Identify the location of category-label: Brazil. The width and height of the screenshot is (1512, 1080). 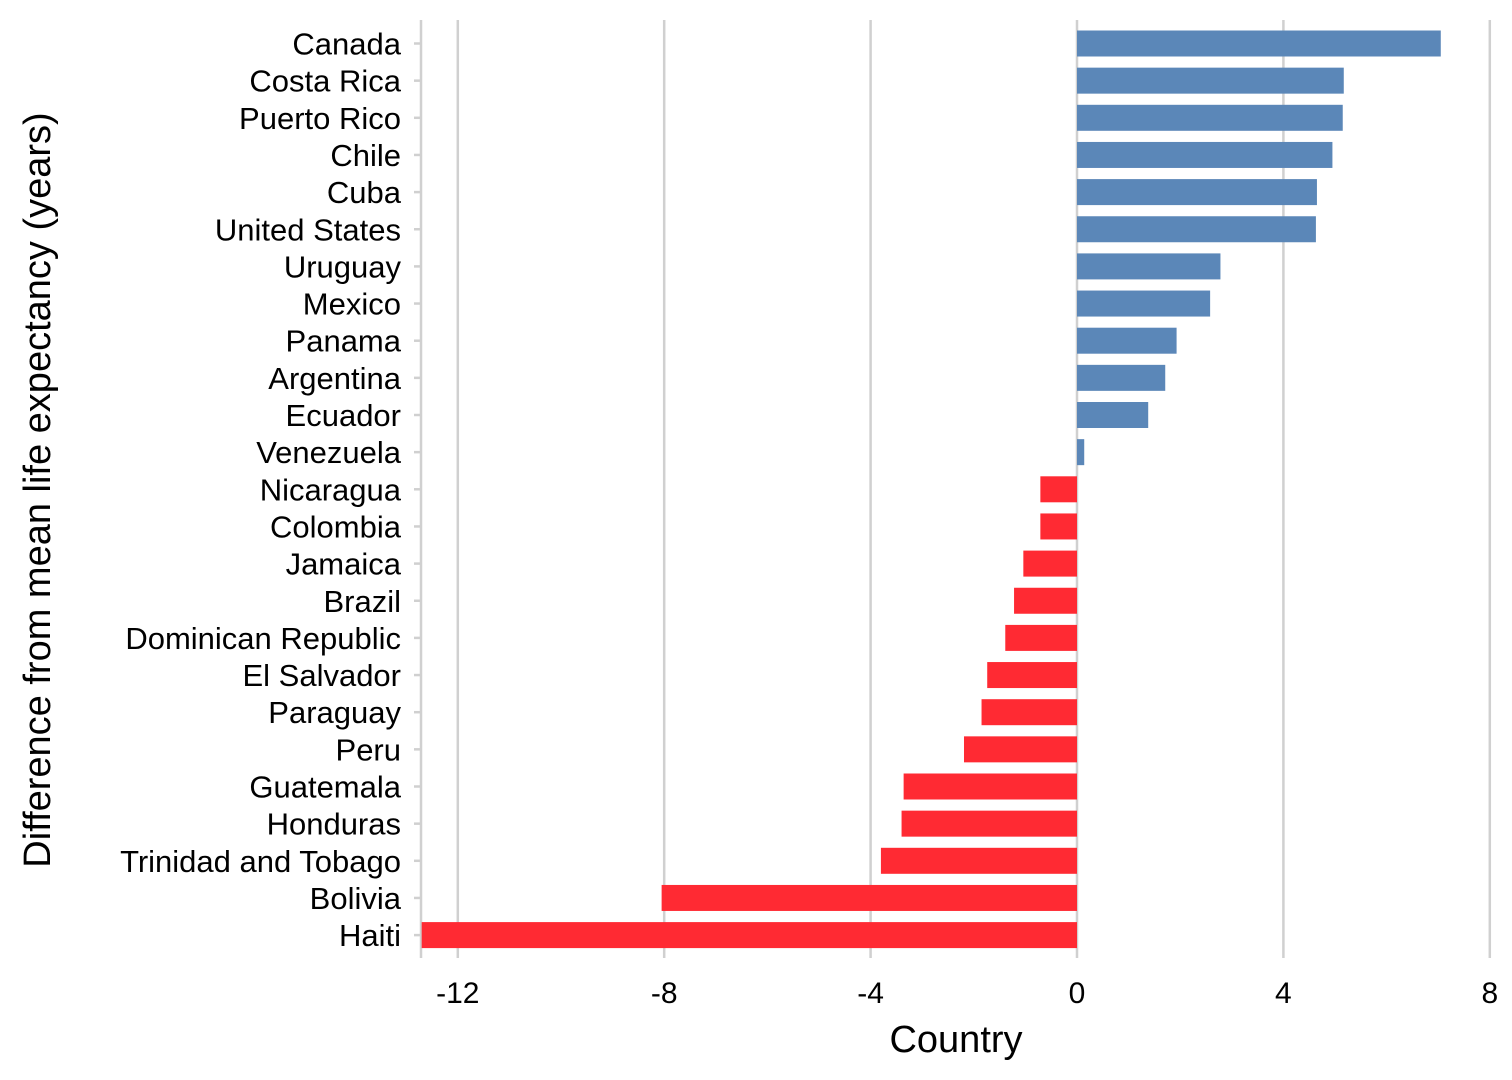
(362, 601).